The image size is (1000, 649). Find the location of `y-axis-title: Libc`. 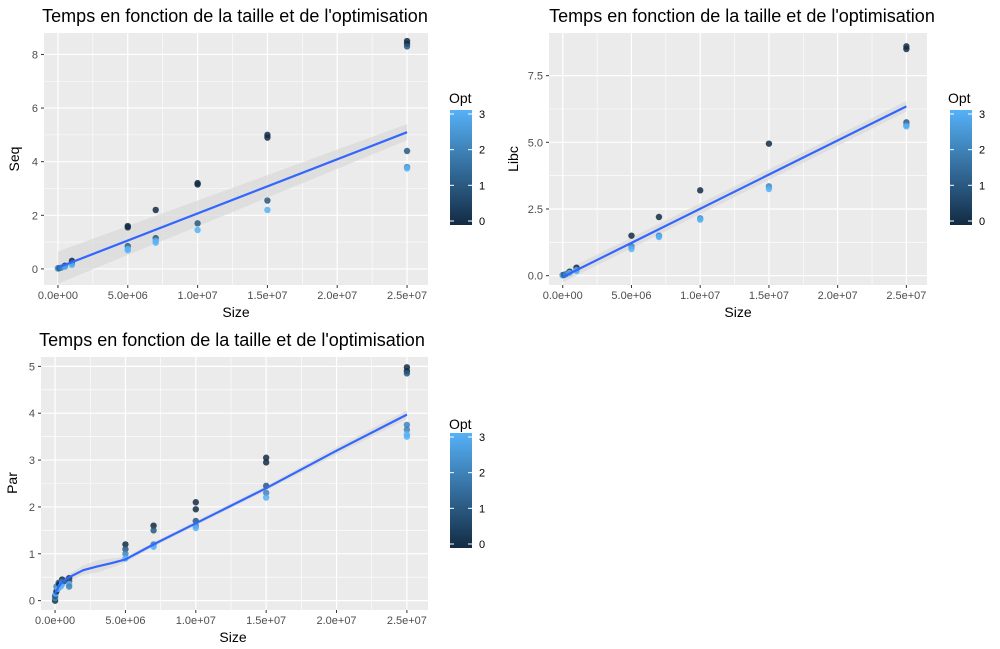

y-axis-title: Libc is located at coordinates (513, 159).